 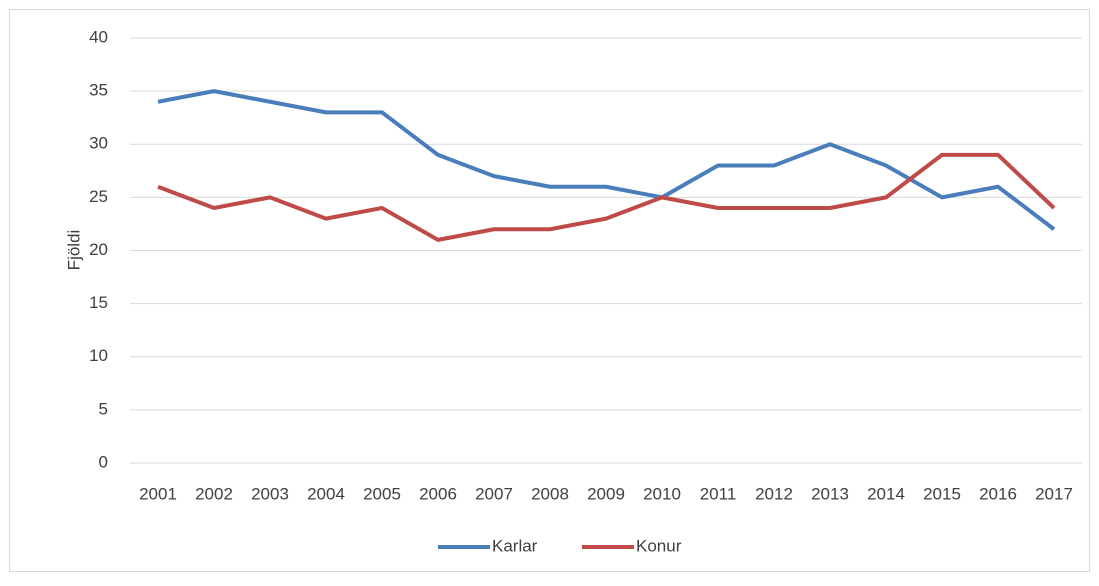 I want to click on y-tick-label: 15, so click(x=98, y=302).